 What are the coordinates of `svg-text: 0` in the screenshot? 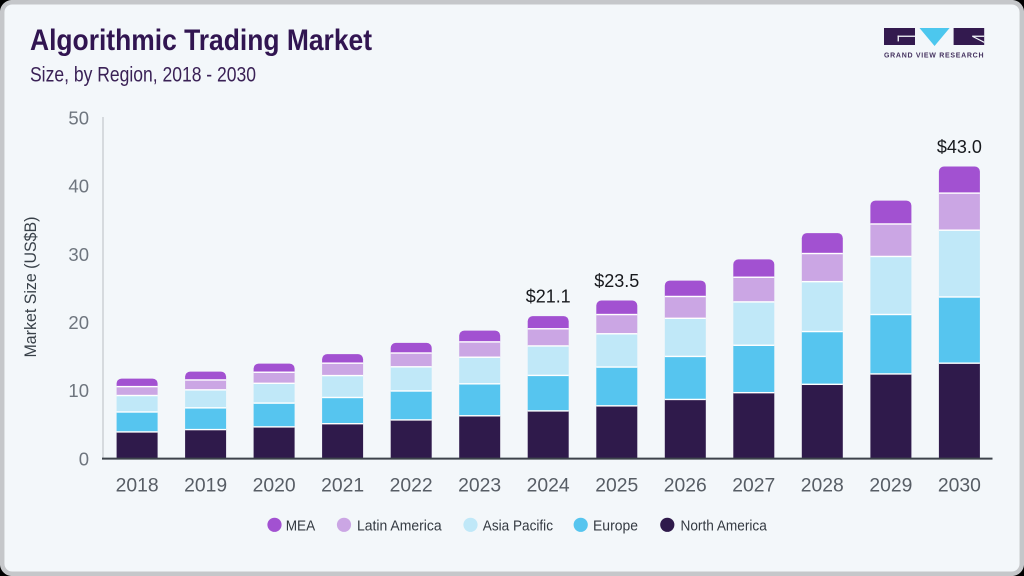 It's located at (84, 458).